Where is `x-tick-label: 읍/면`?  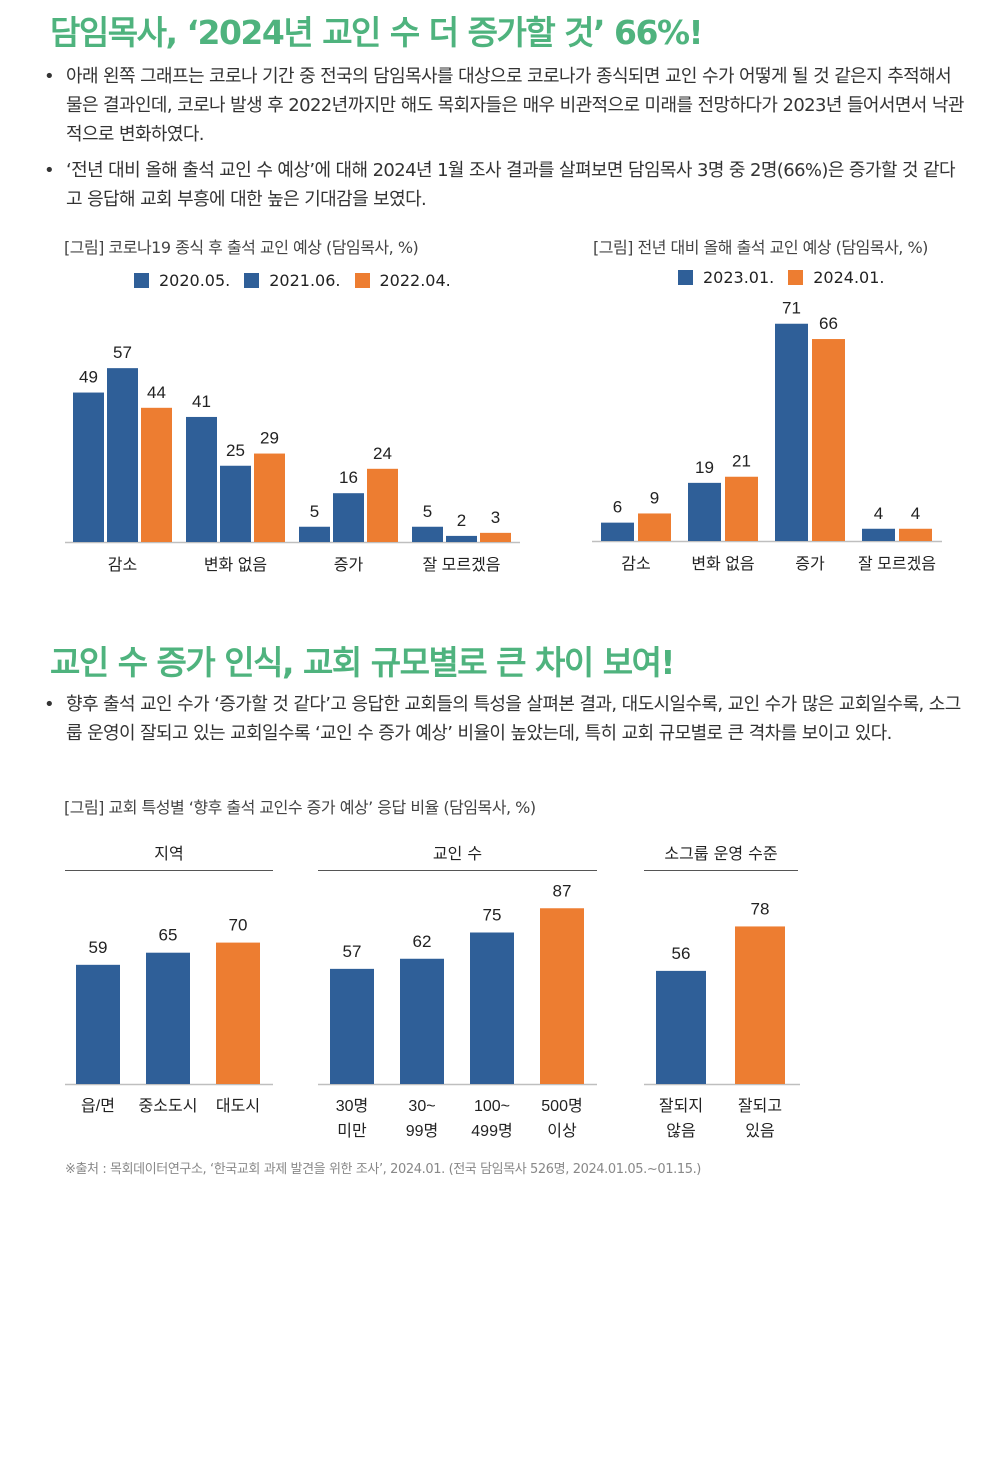
x-tick-label: 읍/면 is located at coordinates (98, 1106).